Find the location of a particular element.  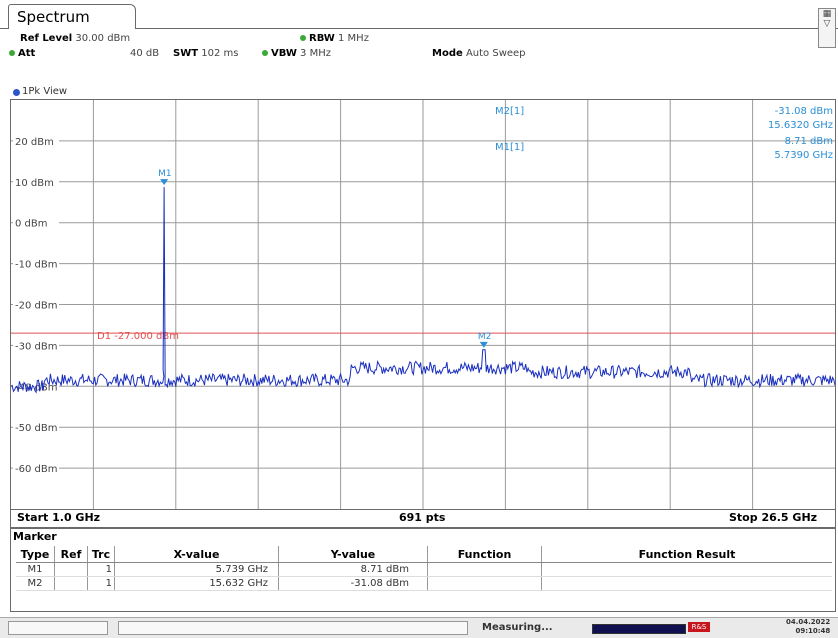

y-tick-label: -20 dBm is located at coordinates (36, 306).